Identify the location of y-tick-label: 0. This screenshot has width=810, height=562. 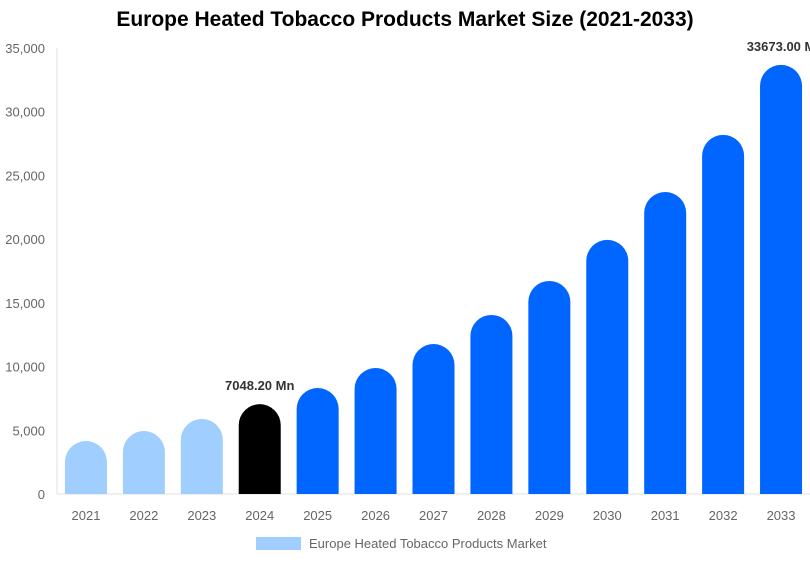
(41, 494).